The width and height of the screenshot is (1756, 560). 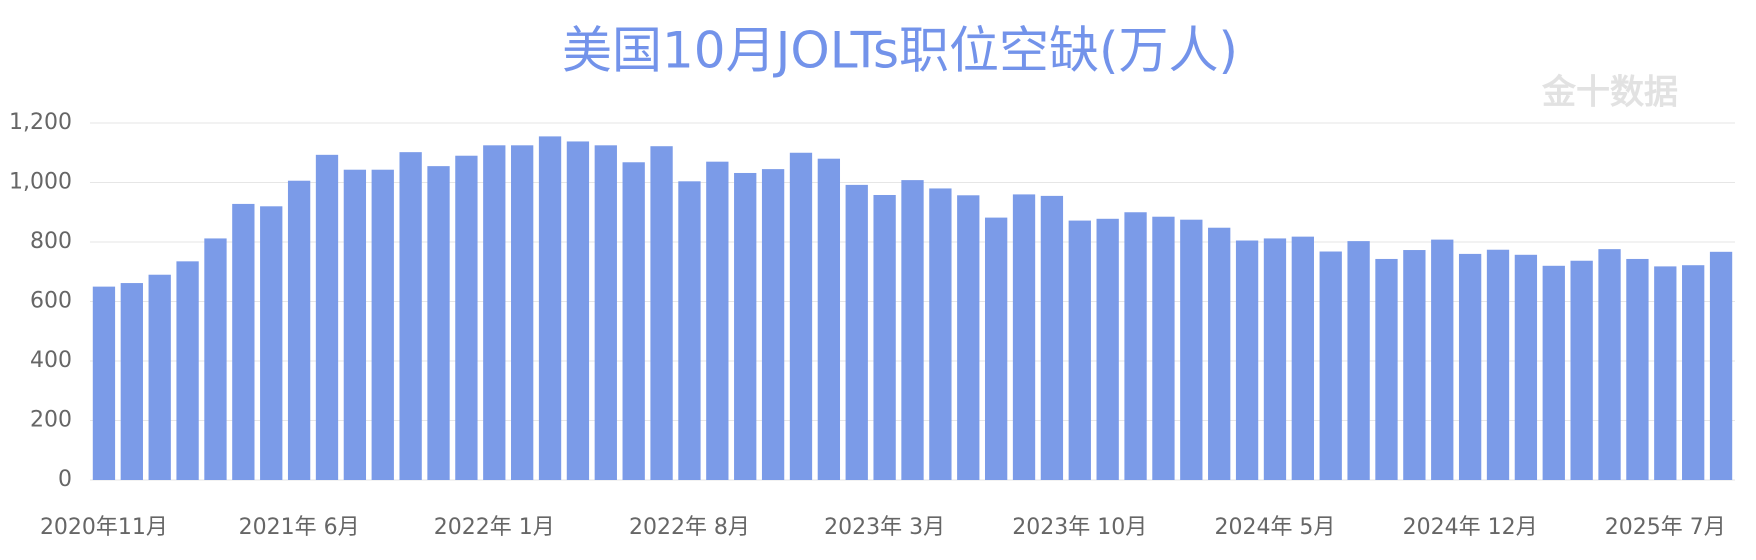 What do you see at coordinates (689, 527) in the screenshot?
I see `x-tick-label: 2022年 8月` at bounding box center [689, 527].